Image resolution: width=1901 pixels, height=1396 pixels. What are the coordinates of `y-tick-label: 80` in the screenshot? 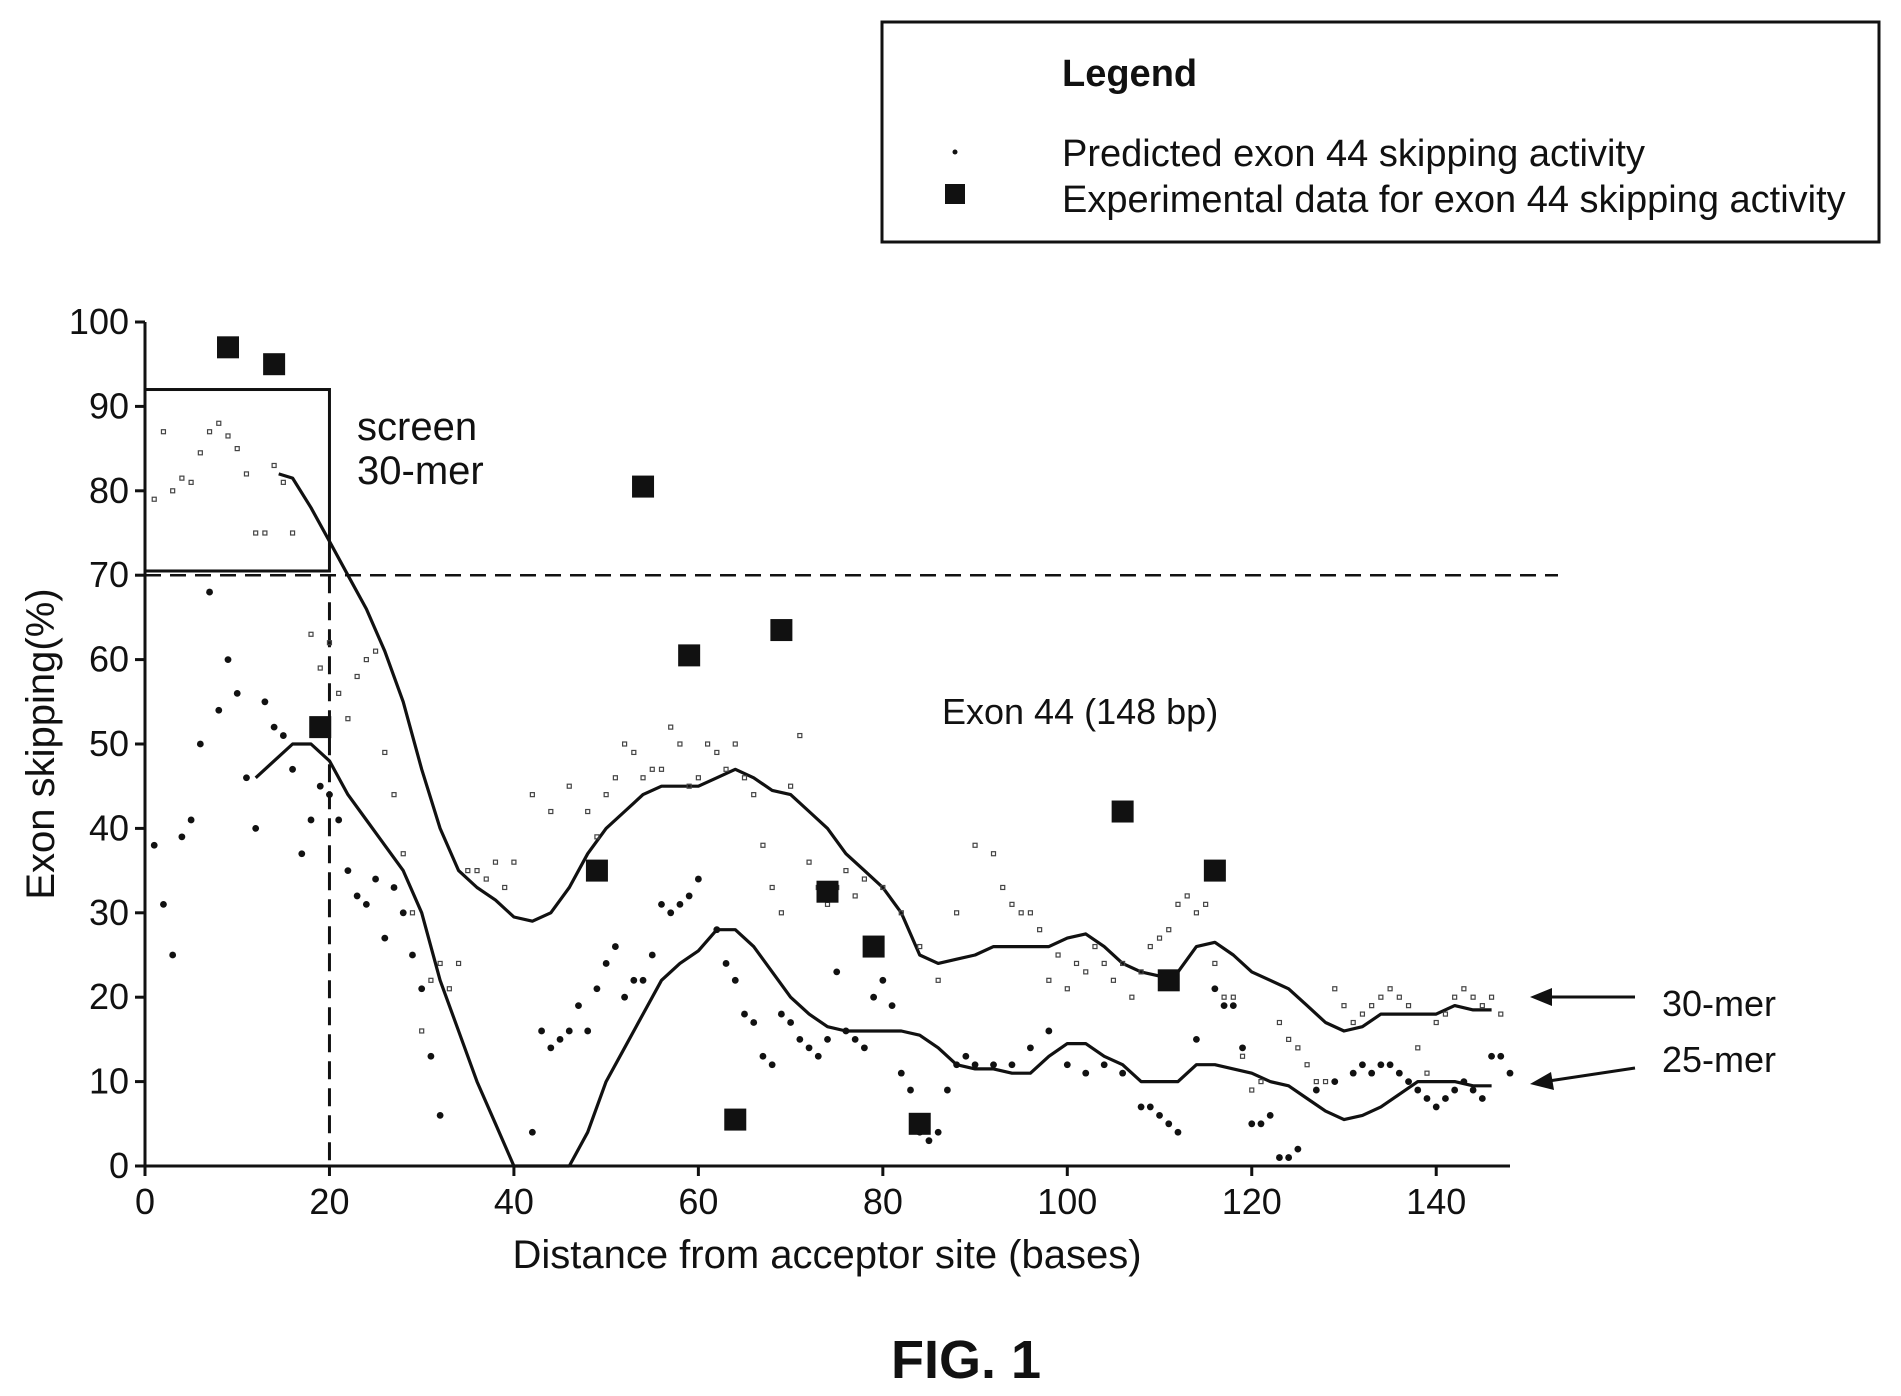 It's located at (109, 490).